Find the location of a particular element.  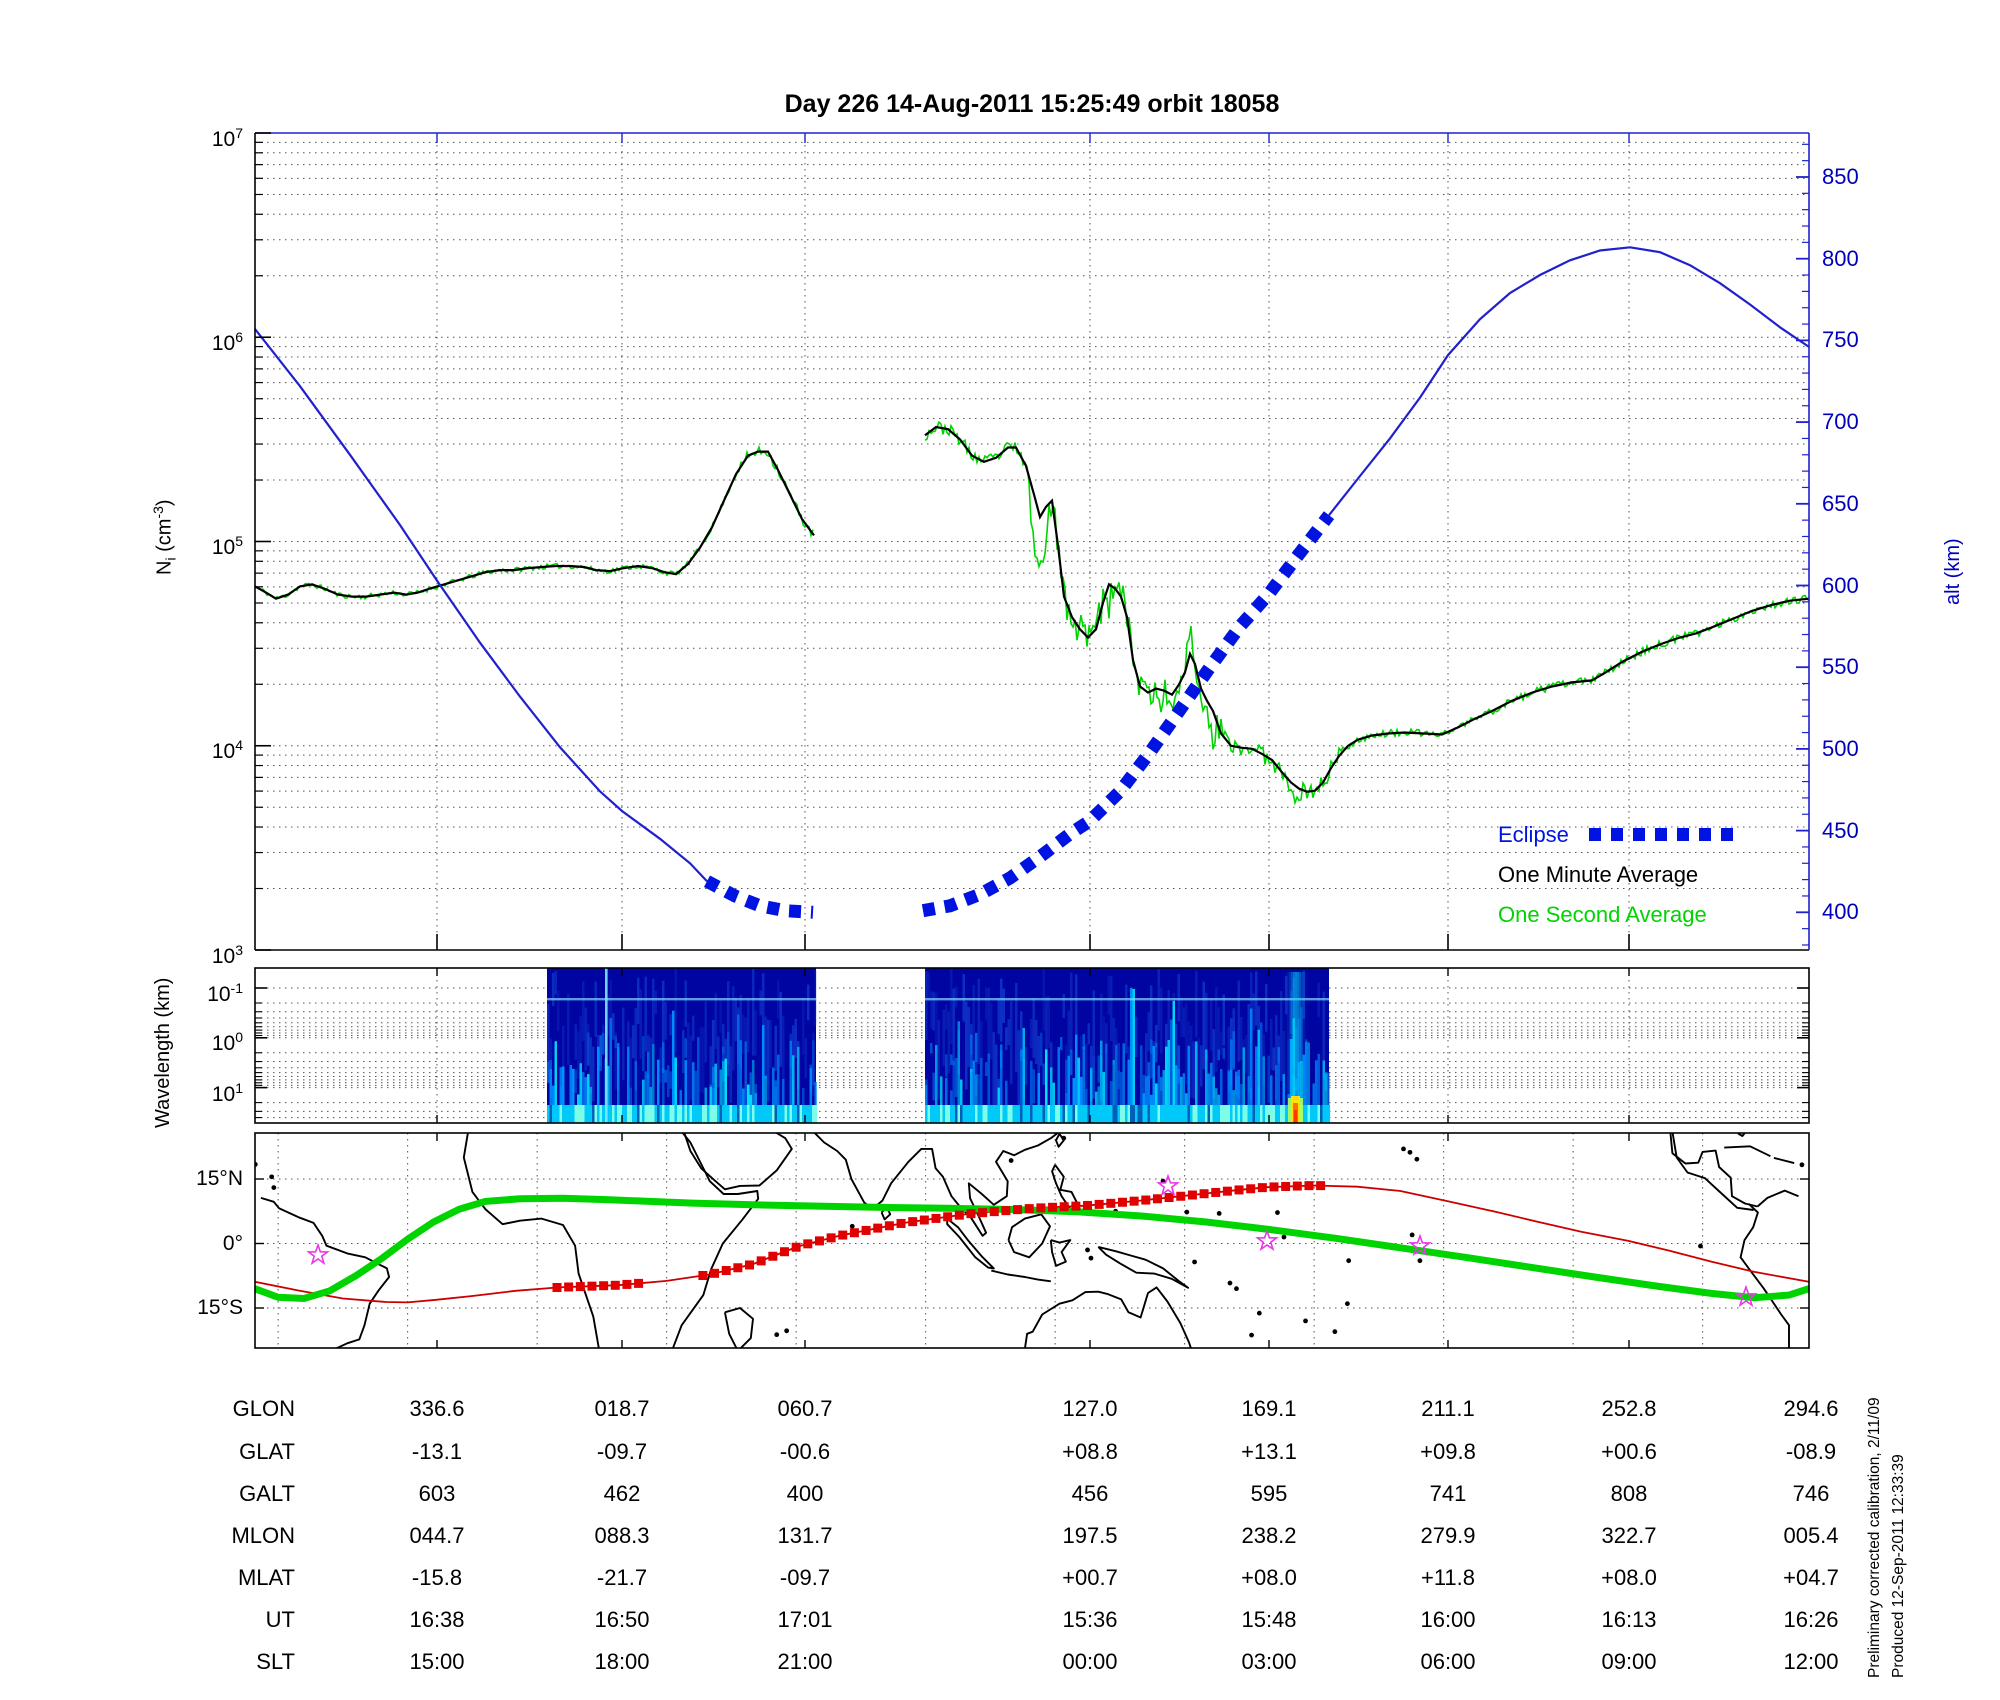

table-row-label-GLON: GLON is located at coordinates (263, 1408).